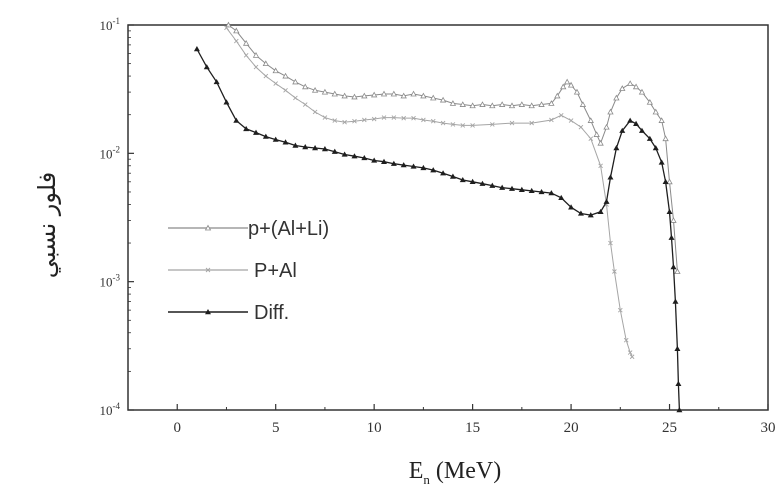 The width and height of the screenshot is (782, 492). Describe the element at coordinates (208, 312) in the screenshot. I see `legend-marker` at that location.